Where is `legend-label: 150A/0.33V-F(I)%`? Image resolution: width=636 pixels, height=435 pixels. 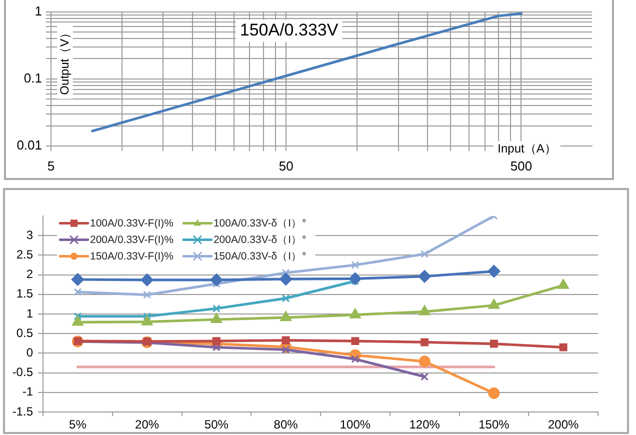
legend-label: 150A/0.33V-F(I)% is located at coordinates (132, 256).